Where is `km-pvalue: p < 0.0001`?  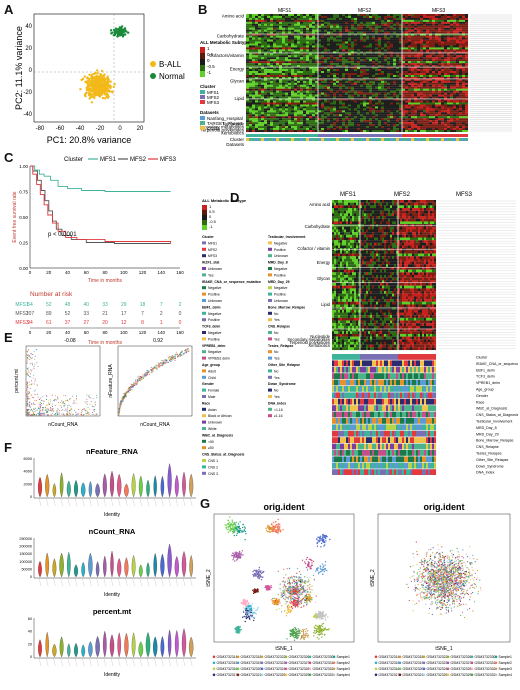
km-pvalue: p < 0.0001 is located at coordinates (62, 235).